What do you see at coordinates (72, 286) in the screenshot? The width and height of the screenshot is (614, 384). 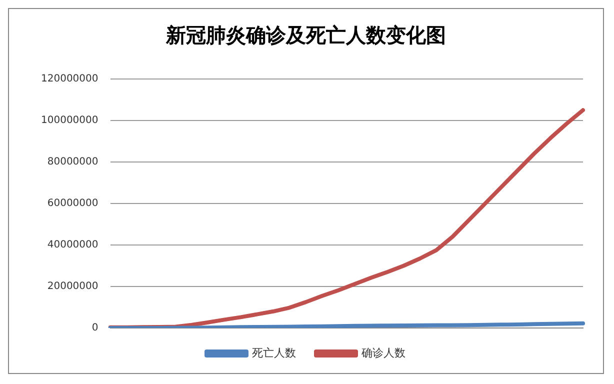 I see `y-tick-label: 20000000` at bounding box center [72, 286].